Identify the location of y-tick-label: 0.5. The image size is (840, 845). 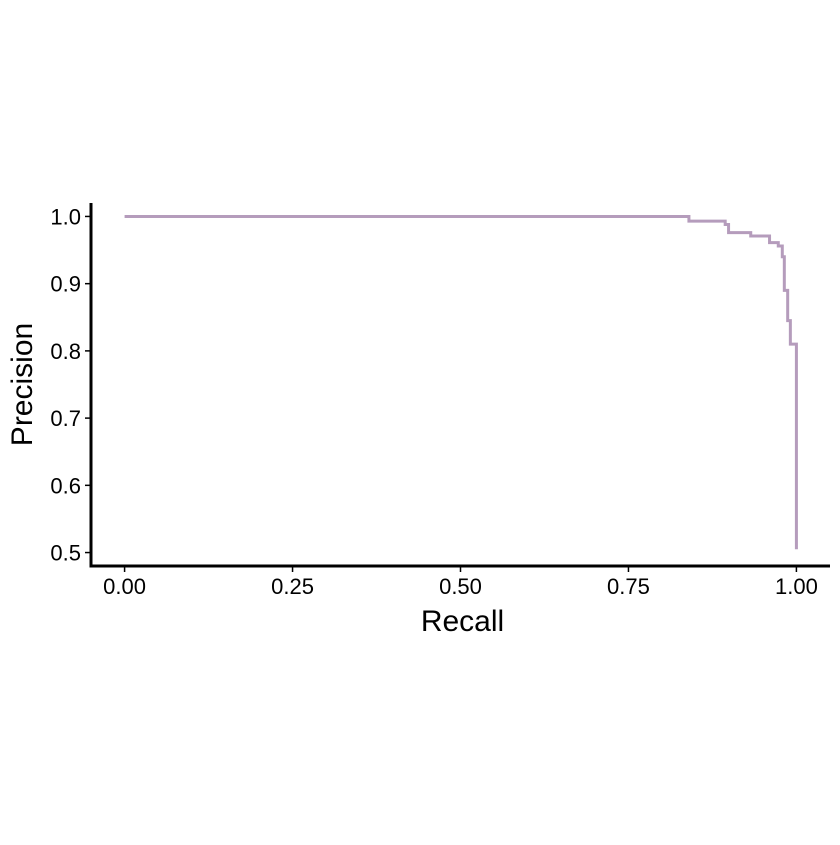
(65, 553).